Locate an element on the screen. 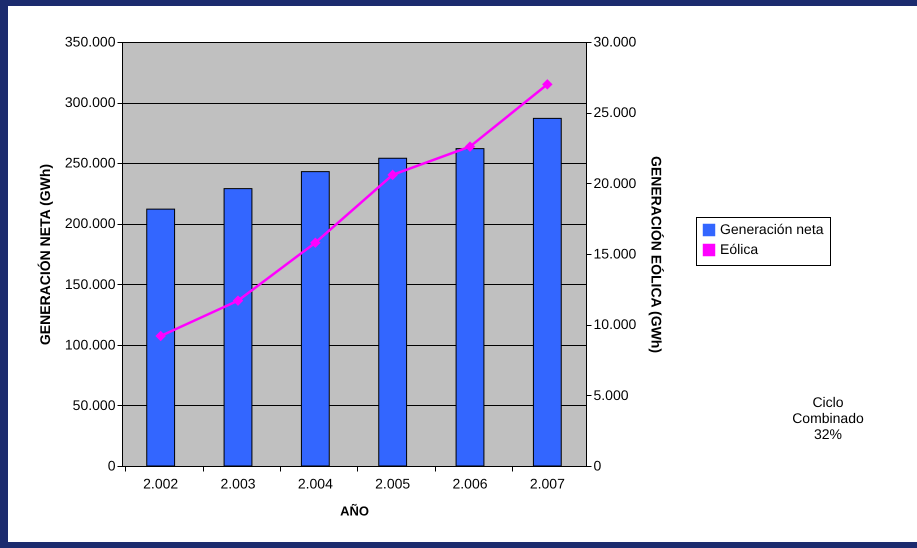 This screenshot has height=548, width=917. y2-tick-label: 5.000 is located at coordinates (611, 394).